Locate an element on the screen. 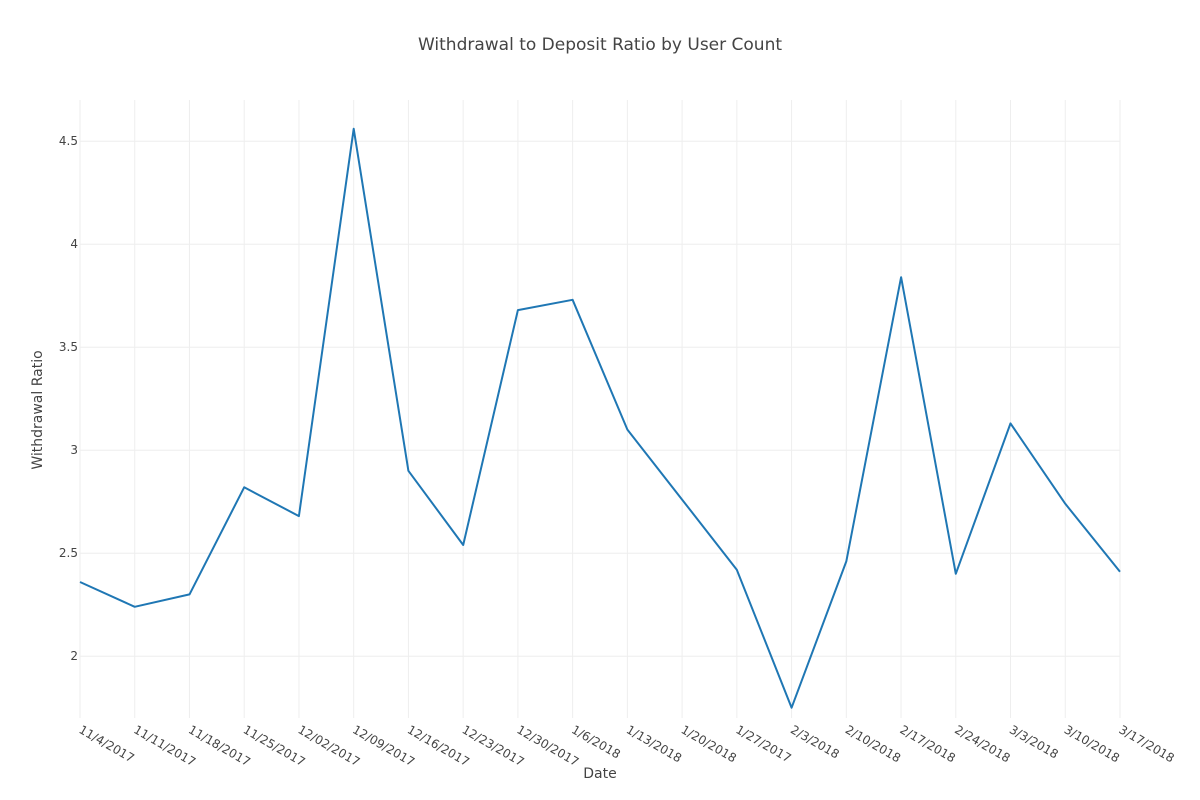 The image size is (1200, 800). x-tick-label: 1/27/2017 is located at coordinates (763, 743).